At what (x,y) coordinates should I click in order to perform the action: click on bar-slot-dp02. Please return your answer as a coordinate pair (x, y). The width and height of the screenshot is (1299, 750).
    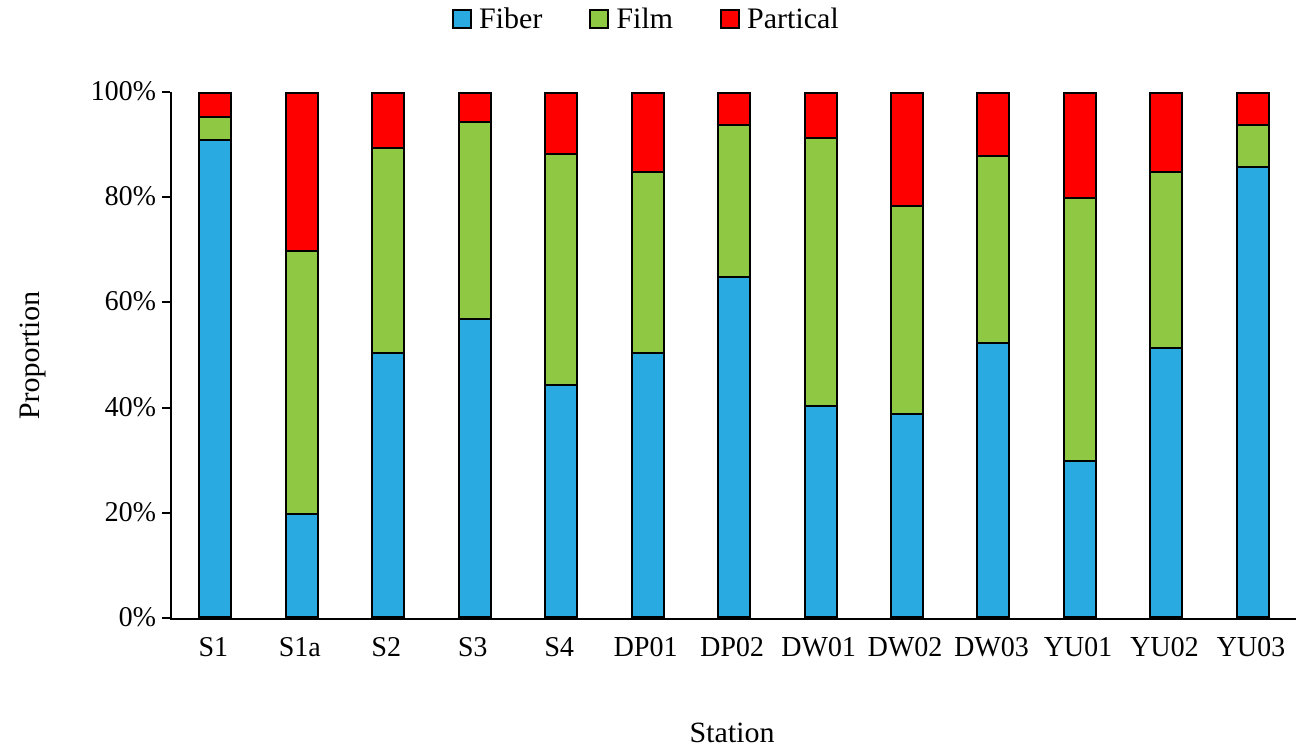
    Looking at the image, I should click on (734, 355).